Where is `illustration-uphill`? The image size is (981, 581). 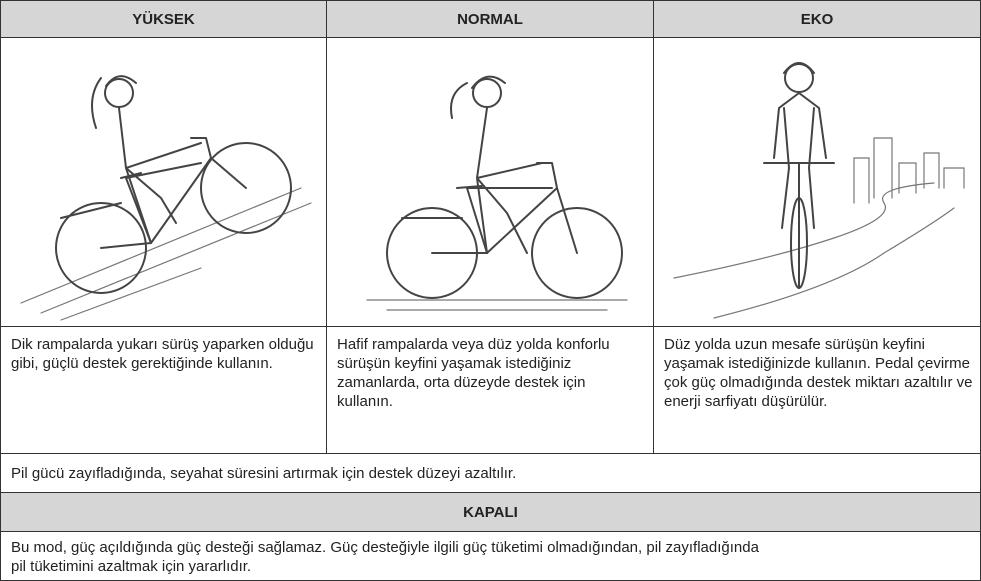 illustration-uphill is located at coordinates (166, 198).